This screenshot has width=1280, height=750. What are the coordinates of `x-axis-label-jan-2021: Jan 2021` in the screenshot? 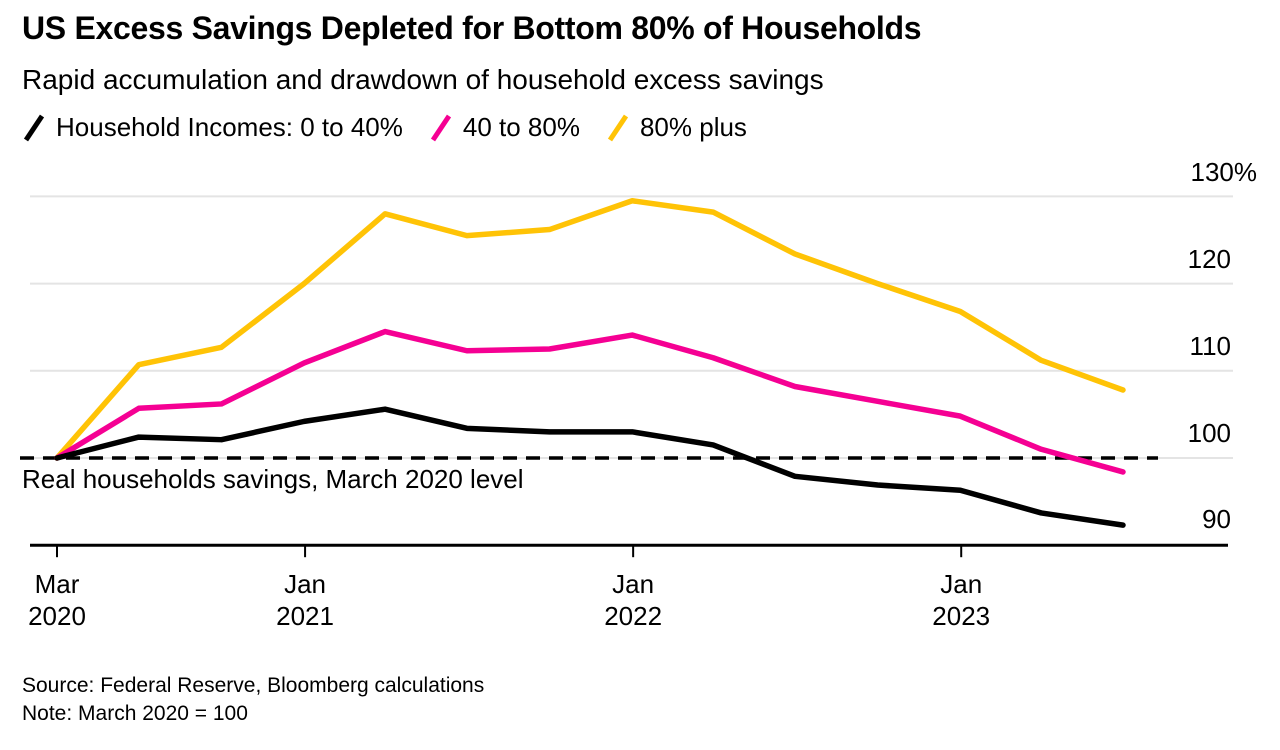 It's located at (305, 600).